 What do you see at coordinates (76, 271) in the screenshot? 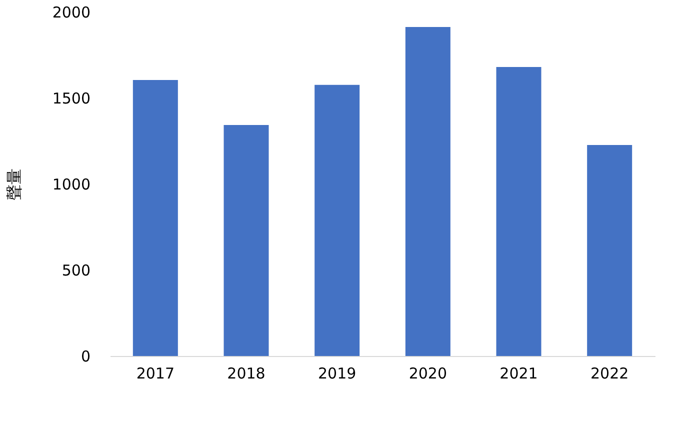
I see `y-tick-label: 500` at bounding box center [76, 271].